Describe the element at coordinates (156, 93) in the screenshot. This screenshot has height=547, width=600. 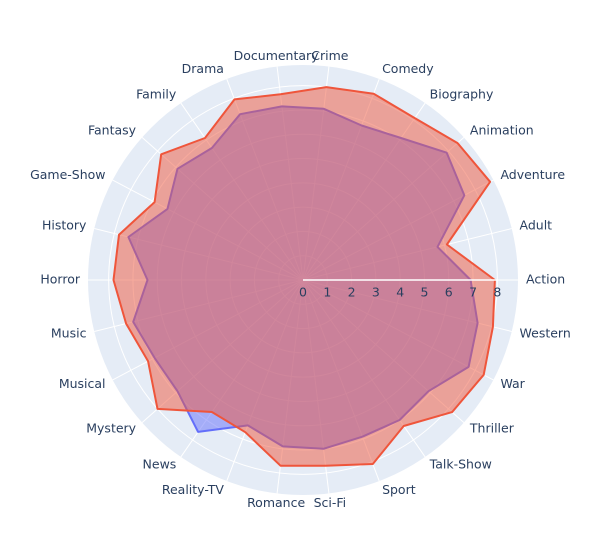
I see `angular-tick-label: Family` at that location.